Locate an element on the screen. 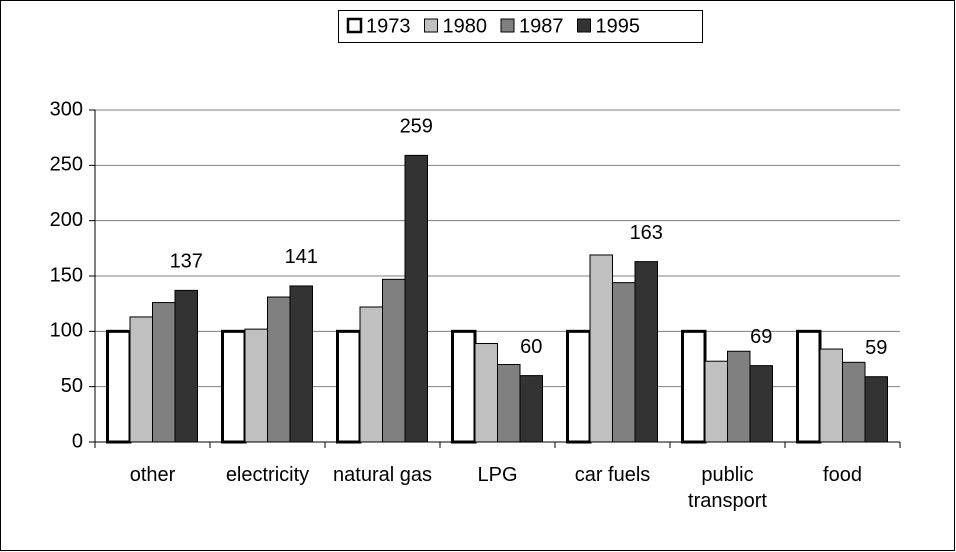 The image size is (956, 552). legend-box is located at coordinates (520, 26).